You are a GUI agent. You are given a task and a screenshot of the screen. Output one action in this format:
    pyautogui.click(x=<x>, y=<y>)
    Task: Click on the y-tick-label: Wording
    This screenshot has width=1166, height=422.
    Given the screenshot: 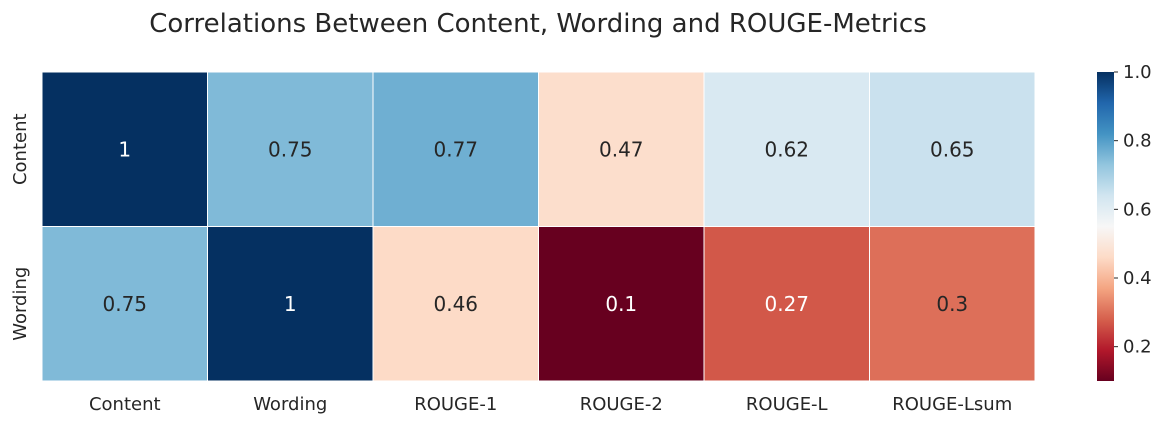 What is the action you would take?
    pyautogui.click(x=20, y=304)
    